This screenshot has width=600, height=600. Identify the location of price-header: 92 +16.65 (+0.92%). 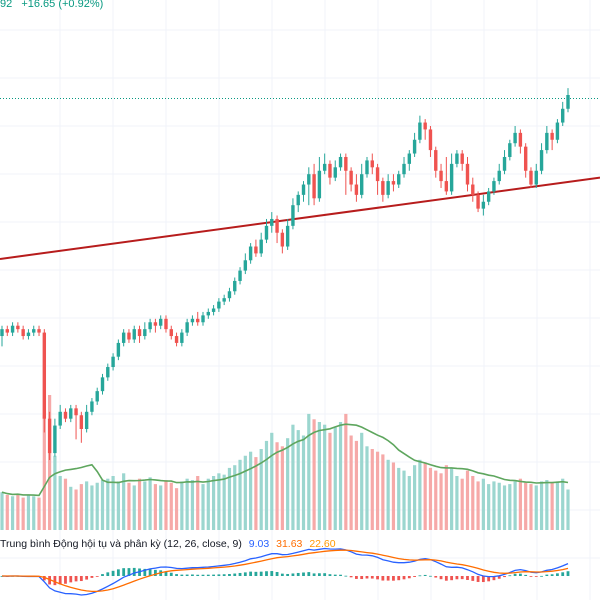
(51, 5).